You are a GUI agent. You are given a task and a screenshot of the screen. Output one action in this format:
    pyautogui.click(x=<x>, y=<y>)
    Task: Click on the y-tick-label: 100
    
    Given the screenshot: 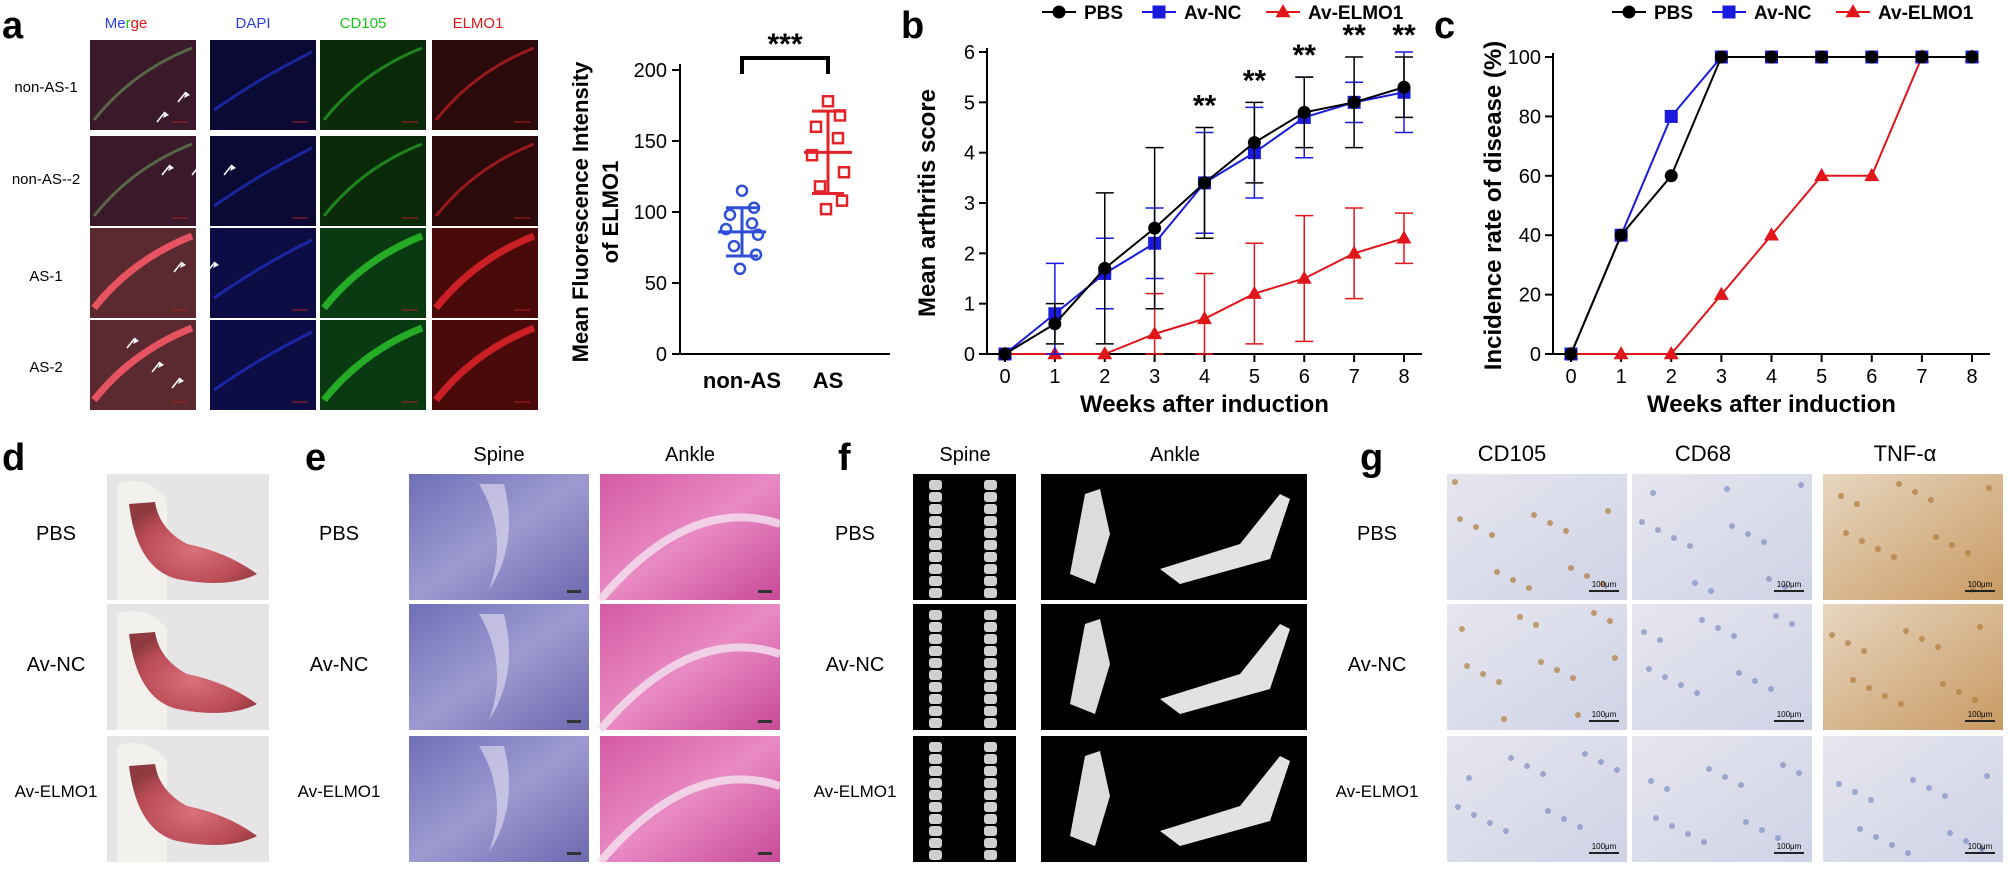 What is the action you would take?
    pyautogui.click(x=650, y=213)
    